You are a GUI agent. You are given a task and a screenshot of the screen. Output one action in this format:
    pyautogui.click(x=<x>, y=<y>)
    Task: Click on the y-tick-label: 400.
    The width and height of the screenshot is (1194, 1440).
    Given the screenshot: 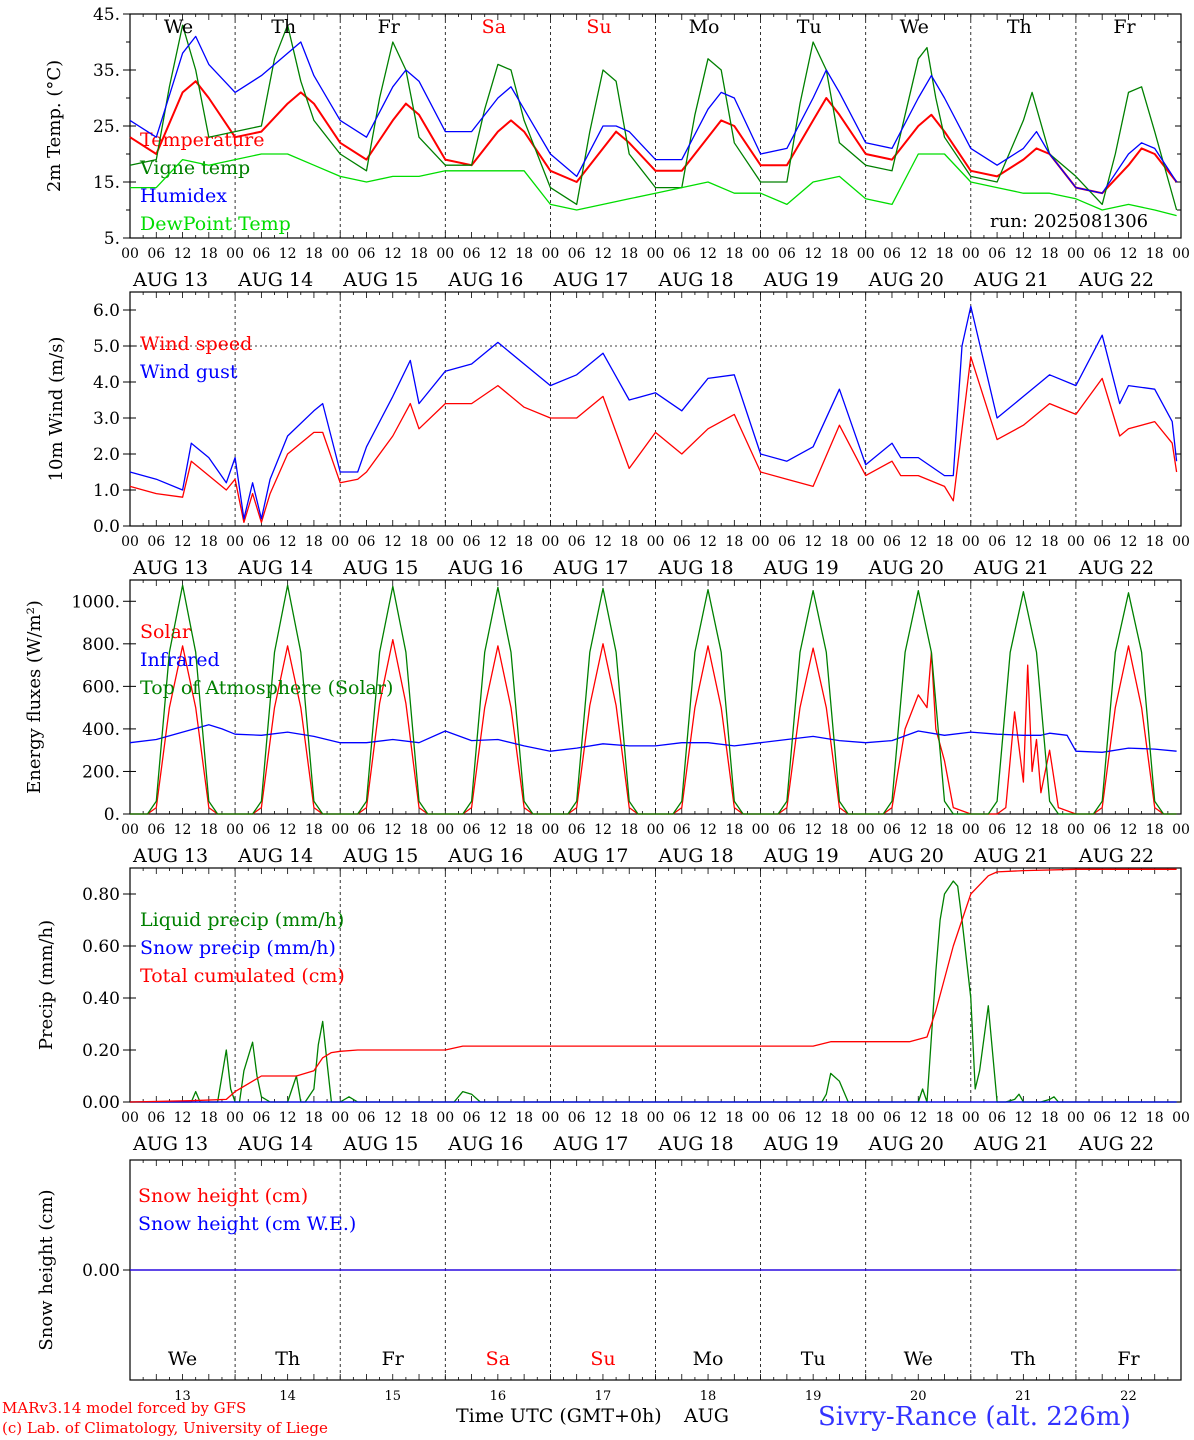 What is the action you would take?
    pyautogui.click(x=101, y=730)
    